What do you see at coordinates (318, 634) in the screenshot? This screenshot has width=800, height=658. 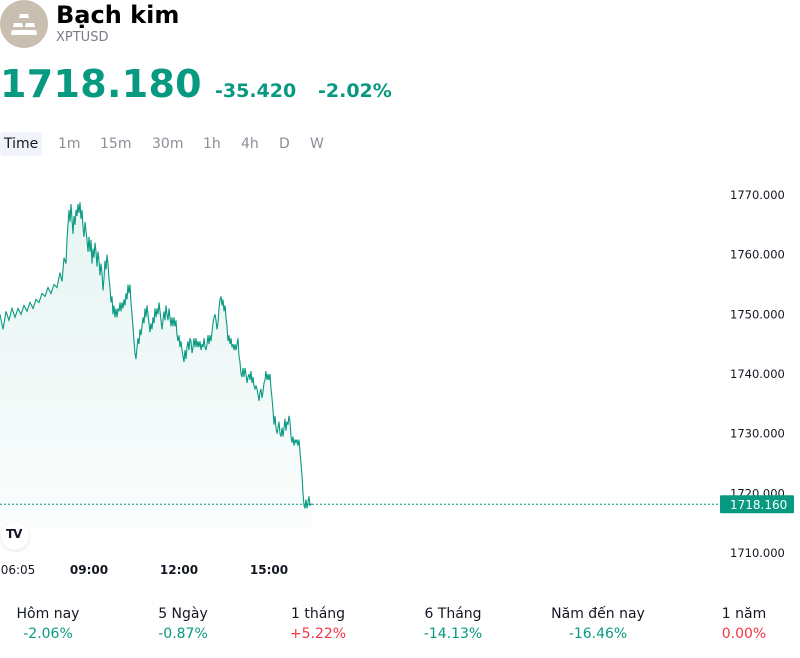 I see `period-value: +5.22%` at bounding box center [318, 634].